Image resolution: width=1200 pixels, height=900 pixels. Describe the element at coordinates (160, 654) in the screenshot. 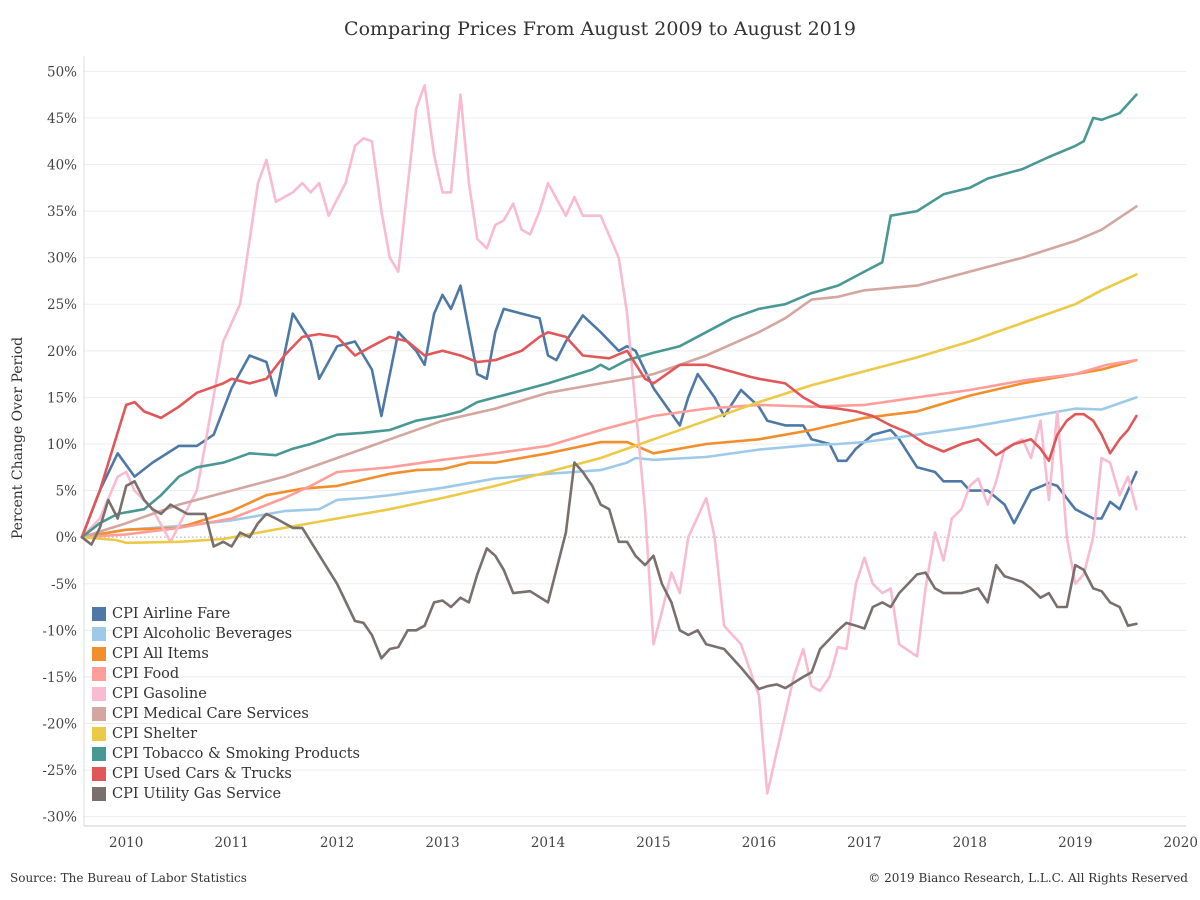

I see `legend-label: CPI All Items` at that location.